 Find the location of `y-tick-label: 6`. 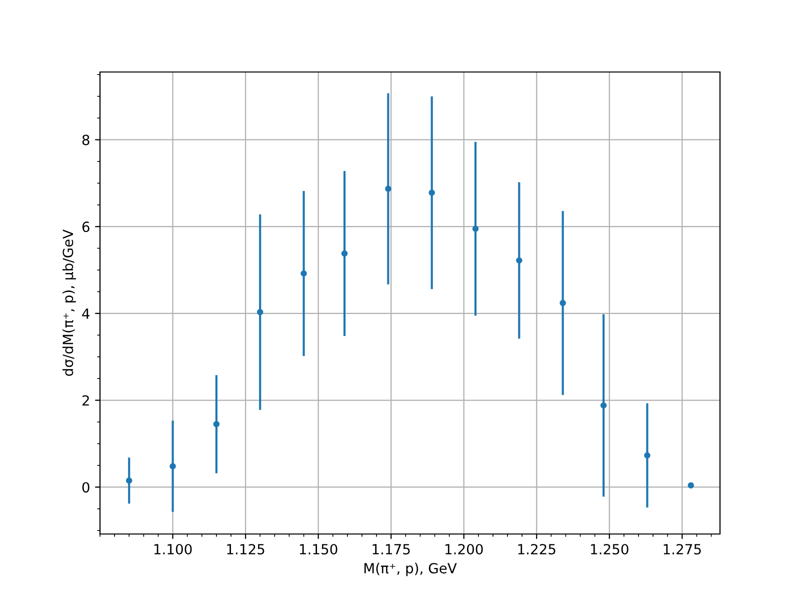

y-tick-label: 6 is located at coordinates (86, 227).